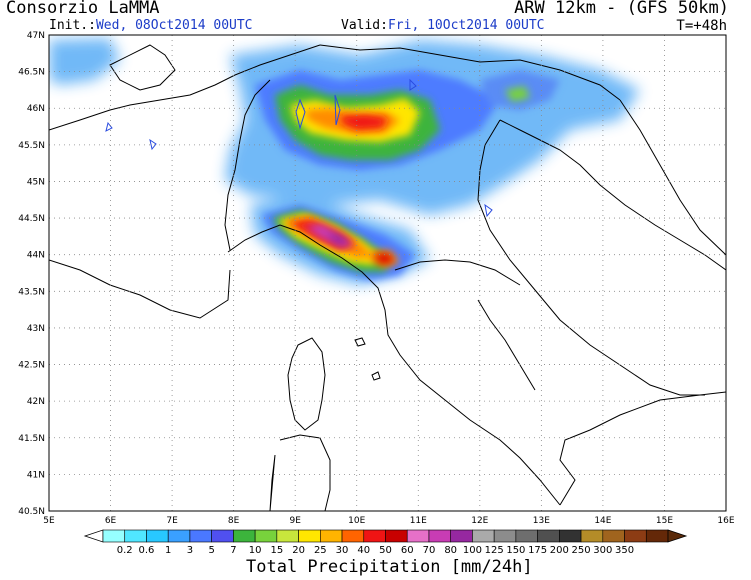 The width and height of the screenshot is (751, 580). Describe the element at coordinates (31, 512) in the screenshot. I see `latitude-tick-label: 40.5N` at that location.